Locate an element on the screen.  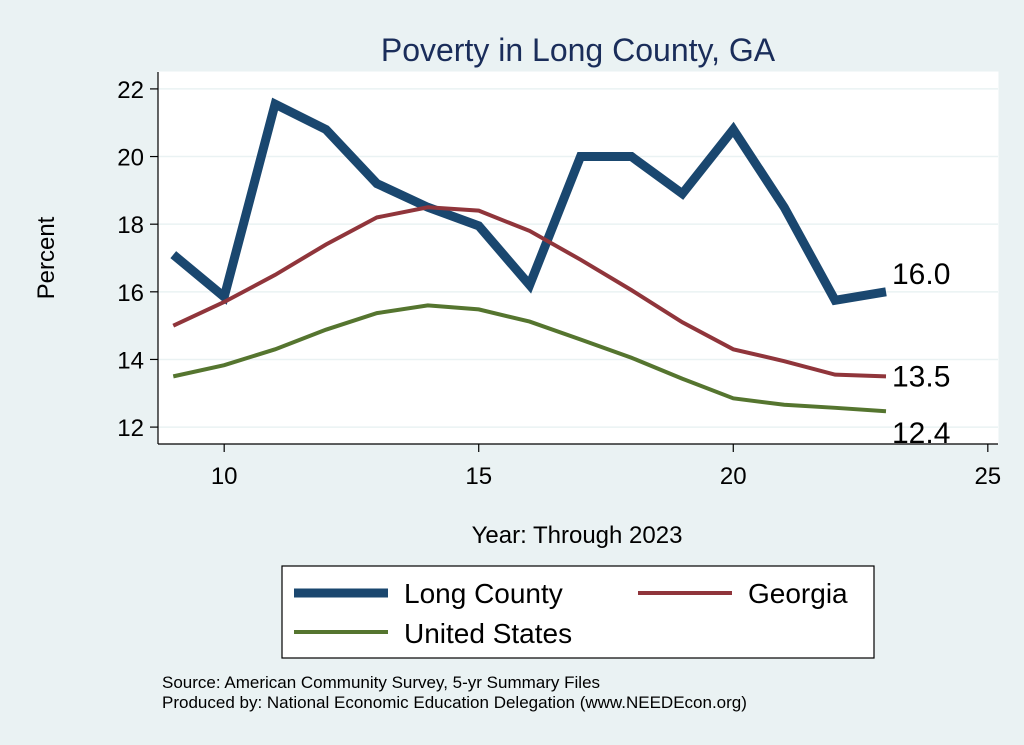
x-ticks: 10 15 20 25 is located at coordinates (606, 467).